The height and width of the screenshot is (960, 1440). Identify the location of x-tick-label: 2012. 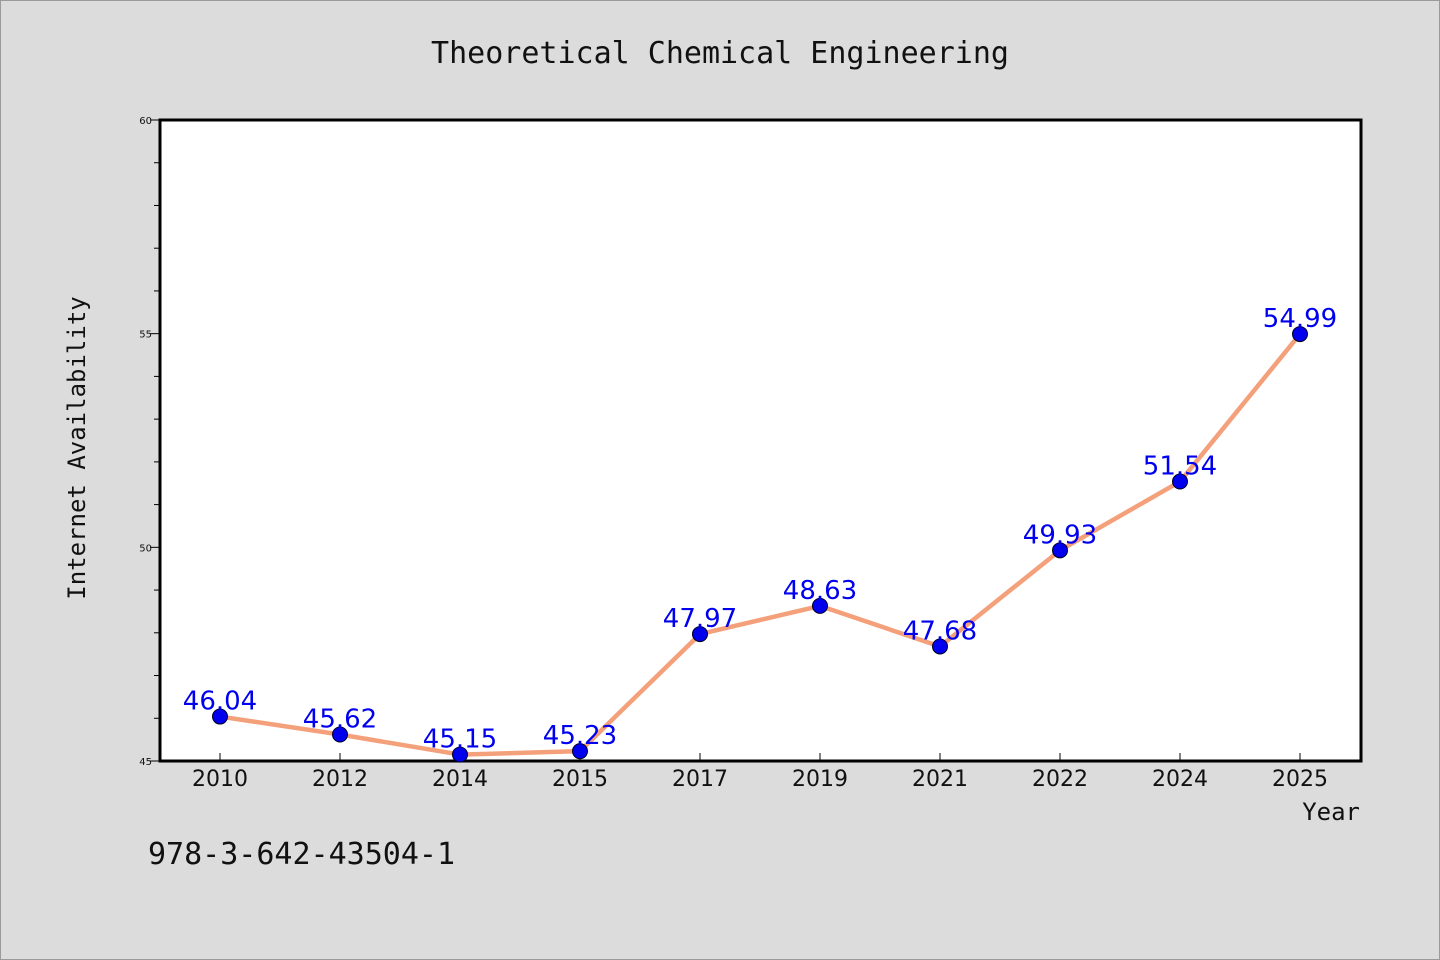
(340, 779).